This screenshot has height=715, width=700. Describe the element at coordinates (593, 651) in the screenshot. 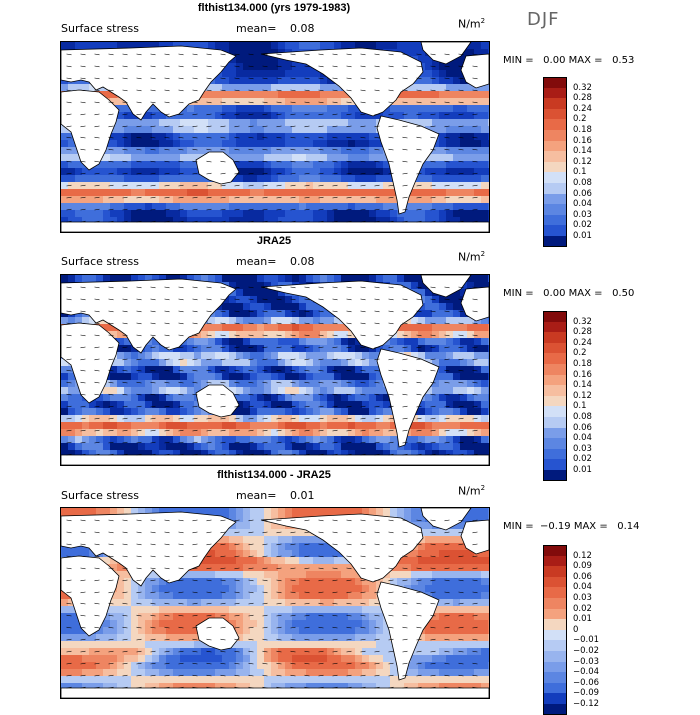

I see `colorbar-tick-label: −0.02` at that location.